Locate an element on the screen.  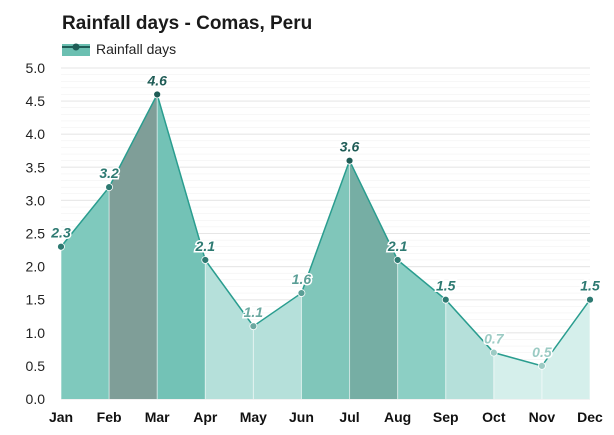
x-tick-label: Mar is located at coordinates (157, 417).